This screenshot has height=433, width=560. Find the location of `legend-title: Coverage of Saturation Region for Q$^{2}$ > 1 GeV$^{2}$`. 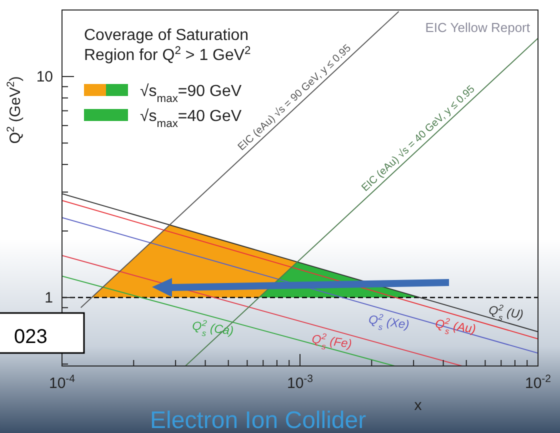

legend-title: Coverage of Saturation Region for Q$^{2}$ > 1 GeV$^{2}$ is located at coordinates (167, 45).